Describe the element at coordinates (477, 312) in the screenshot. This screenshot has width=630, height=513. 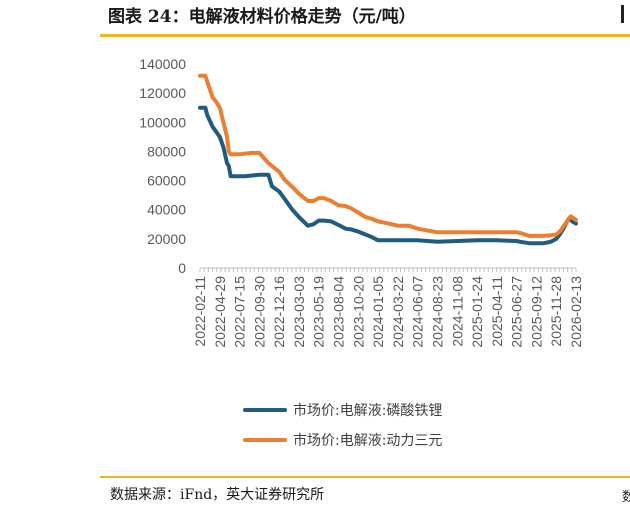
I see `x-tick-label: 2025-01-24` at that location.